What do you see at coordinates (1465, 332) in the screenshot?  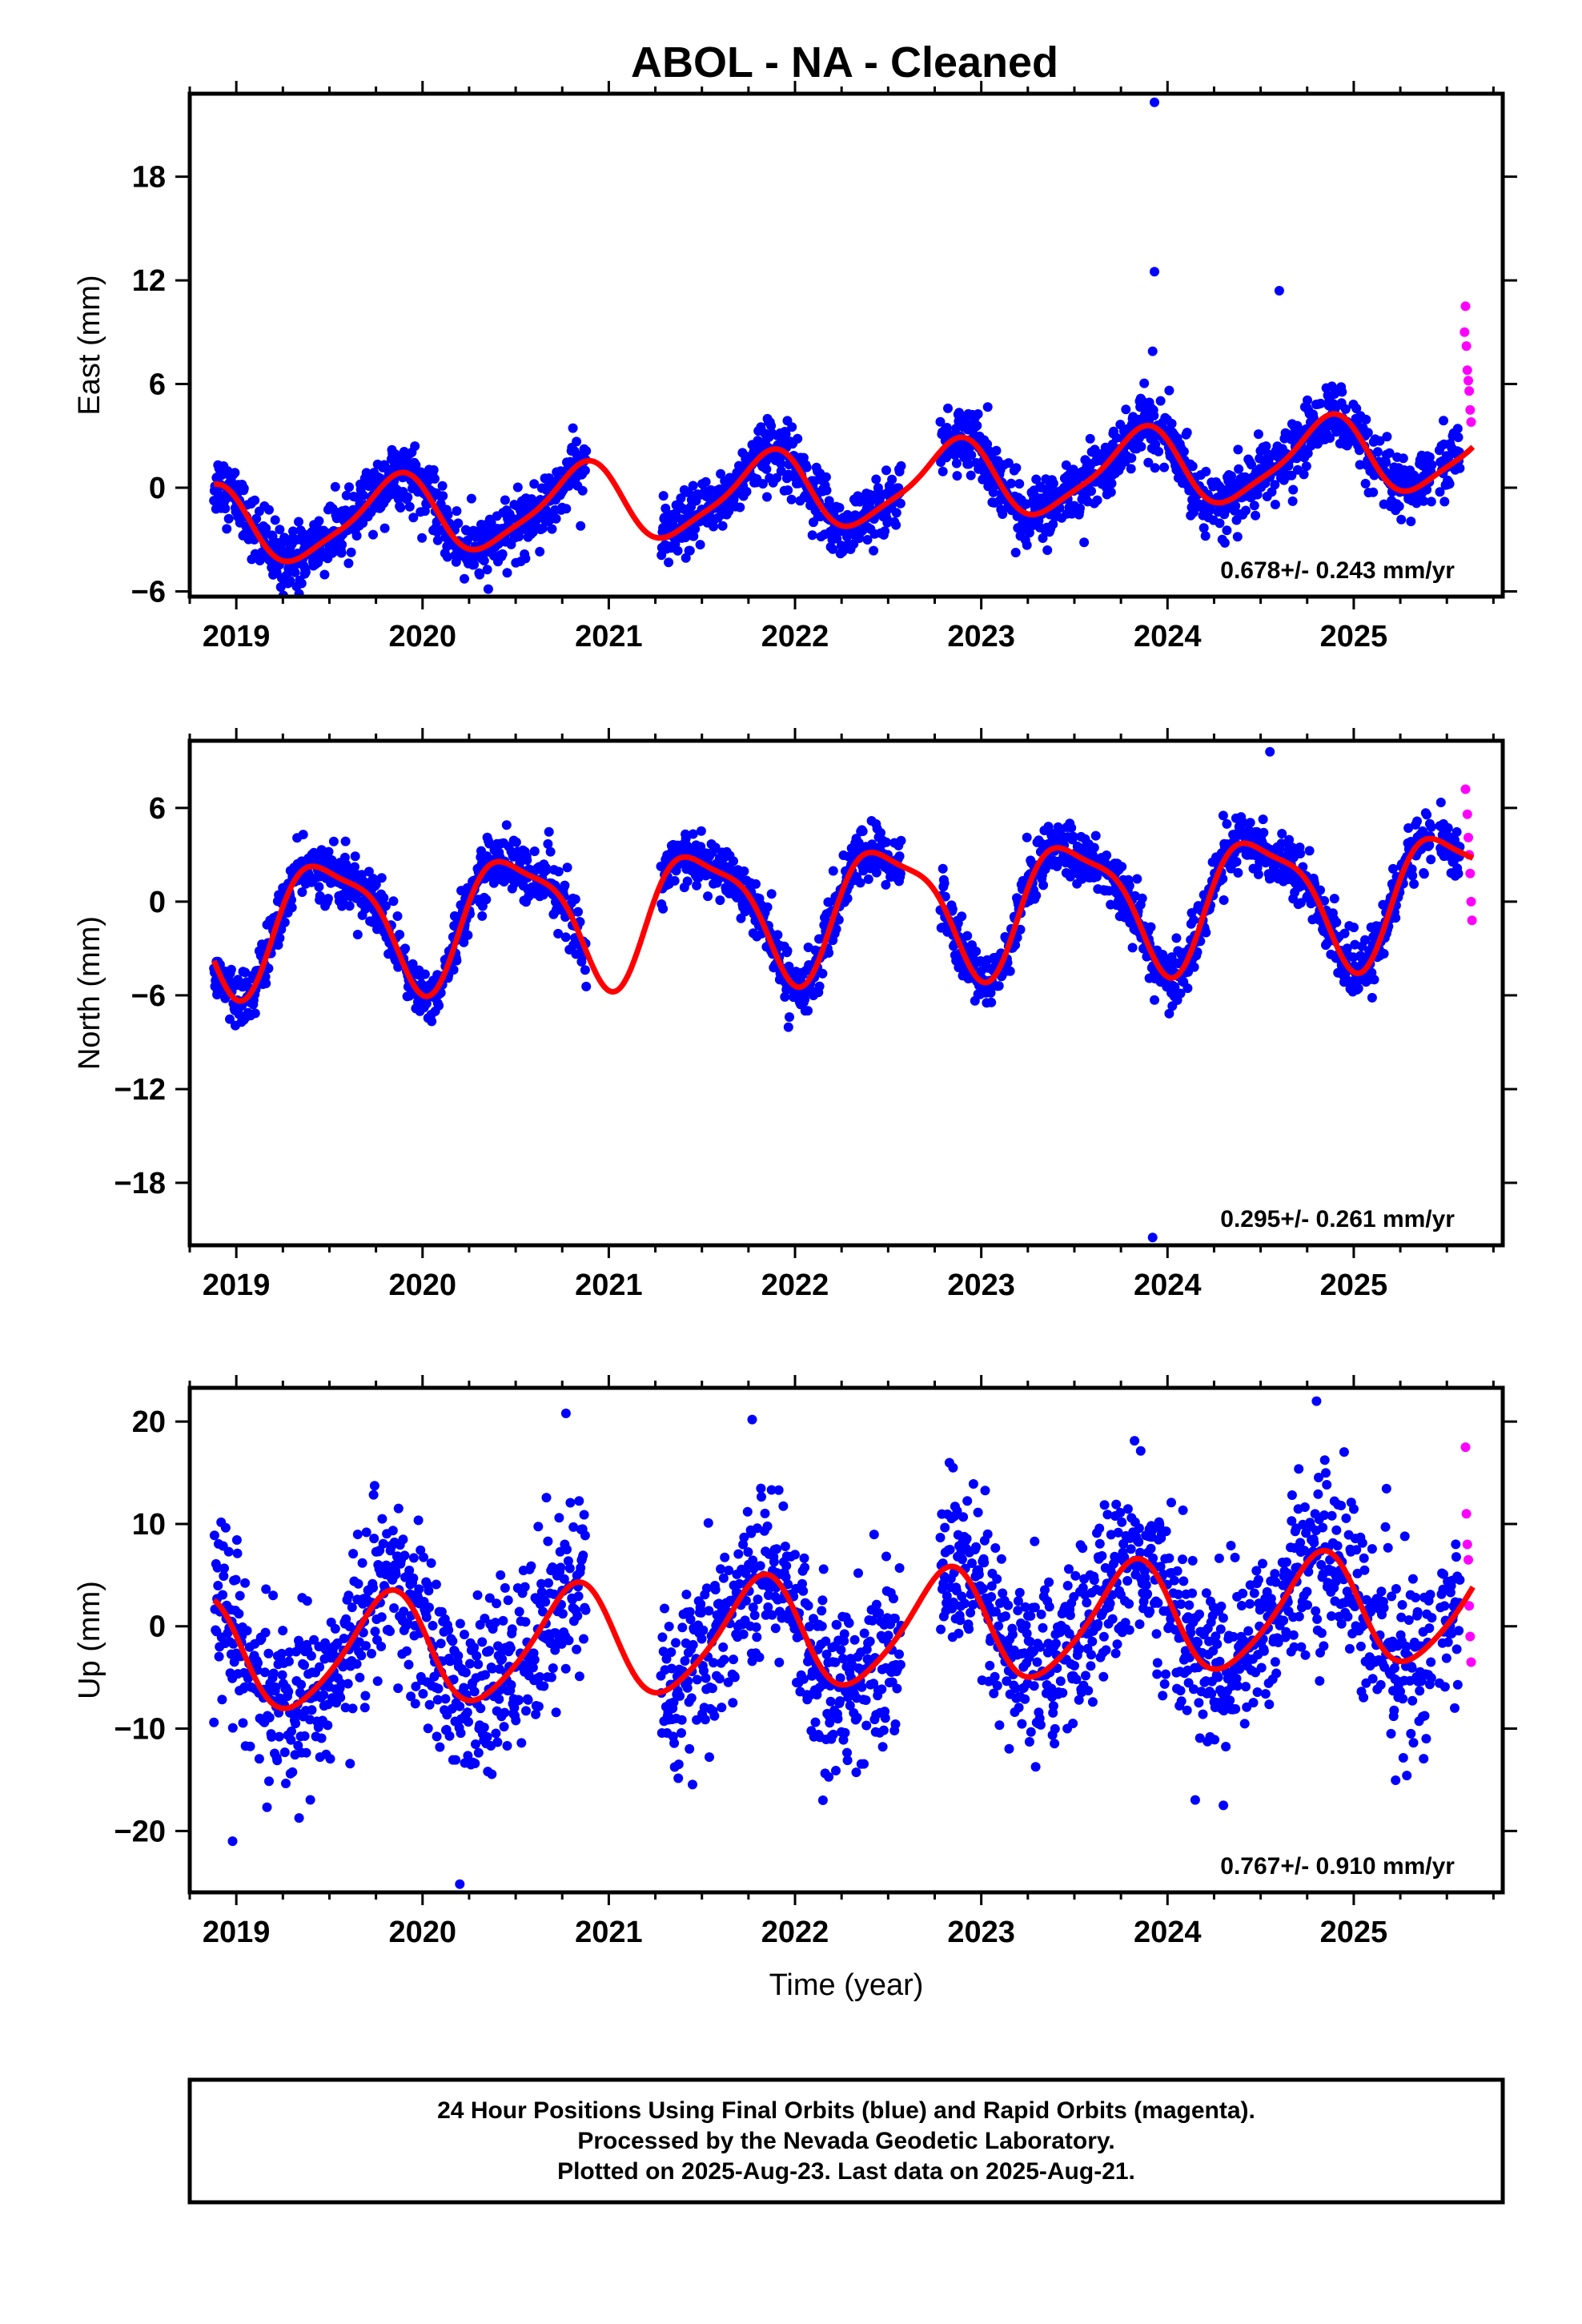 I see `east-rapid-point` at bounding box center [1465, 332].